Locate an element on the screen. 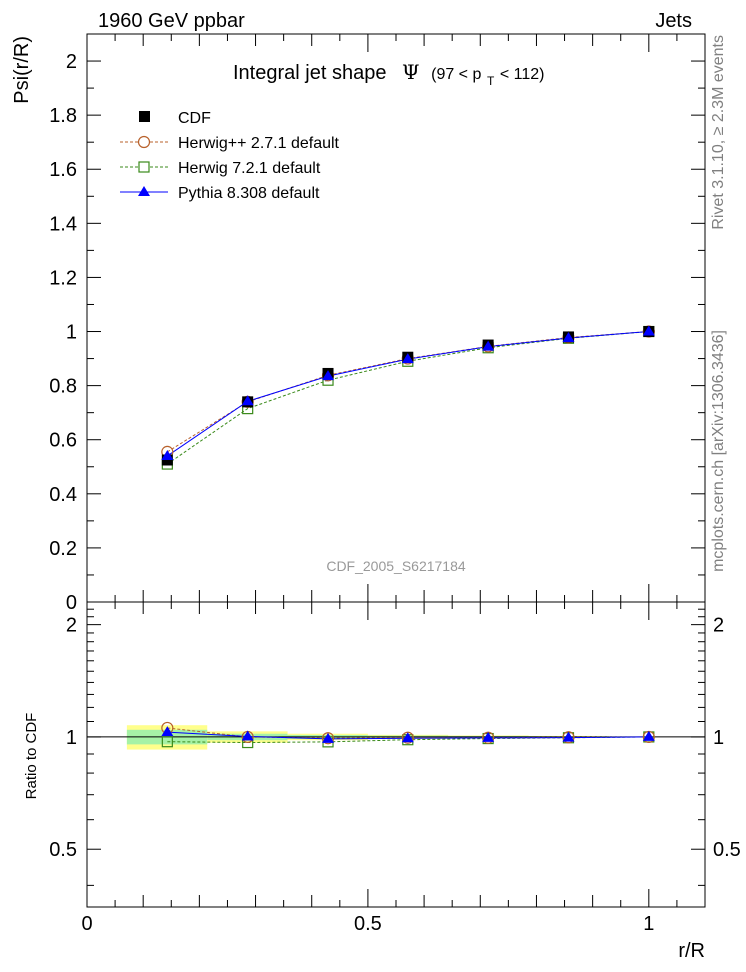 This screenshot has width=746, height=972. ratio-y-tick-label-right: 0.5 is located at coordinates (727, 850).